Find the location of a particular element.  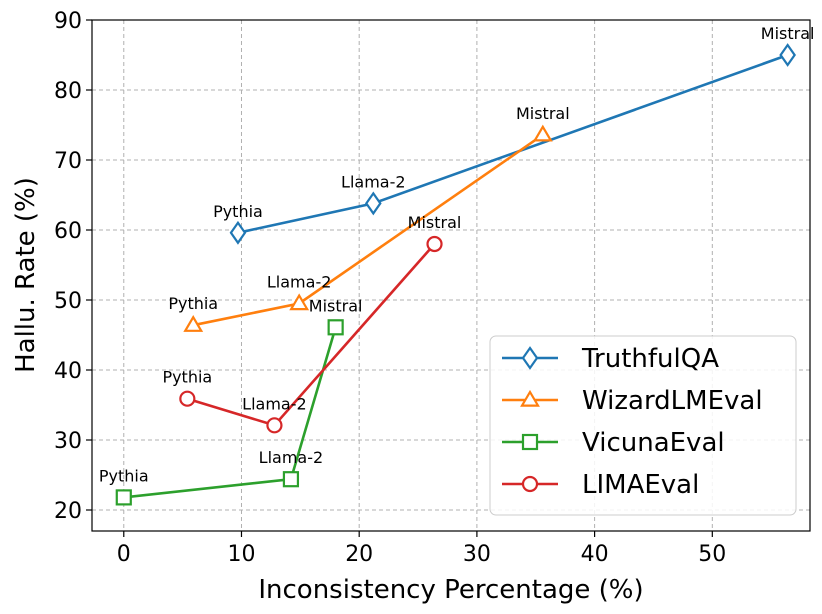

legend-item-limaeval: LIMAEval is located at coordinates (600, 485).